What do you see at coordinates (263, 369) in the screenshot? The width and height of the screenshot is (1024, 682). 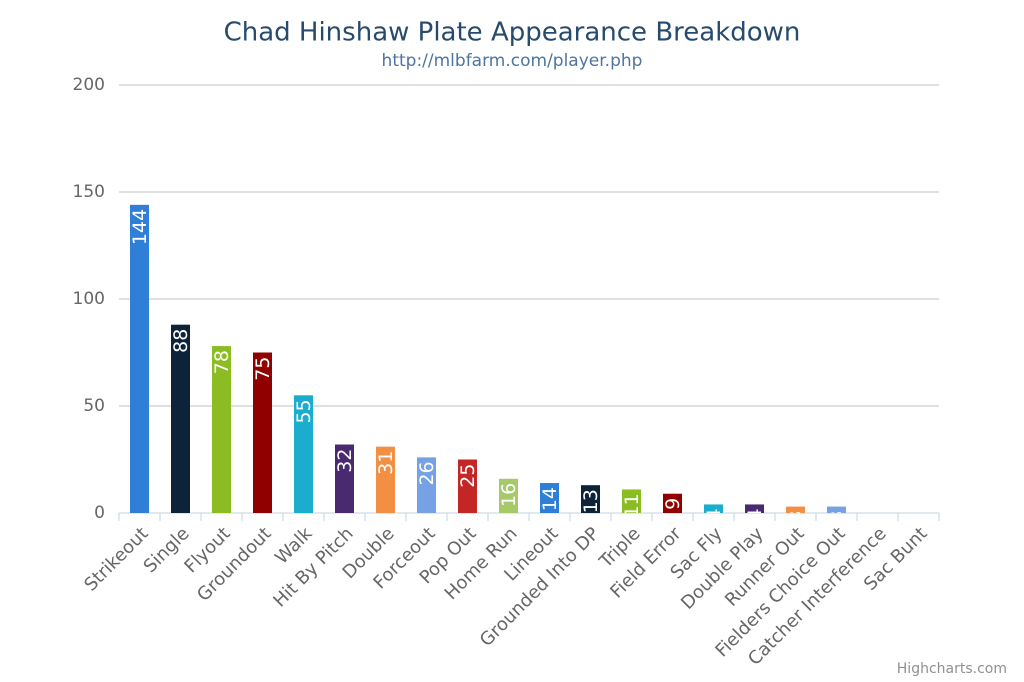 I see `data-label: 75` at bounding box center [263, 369].